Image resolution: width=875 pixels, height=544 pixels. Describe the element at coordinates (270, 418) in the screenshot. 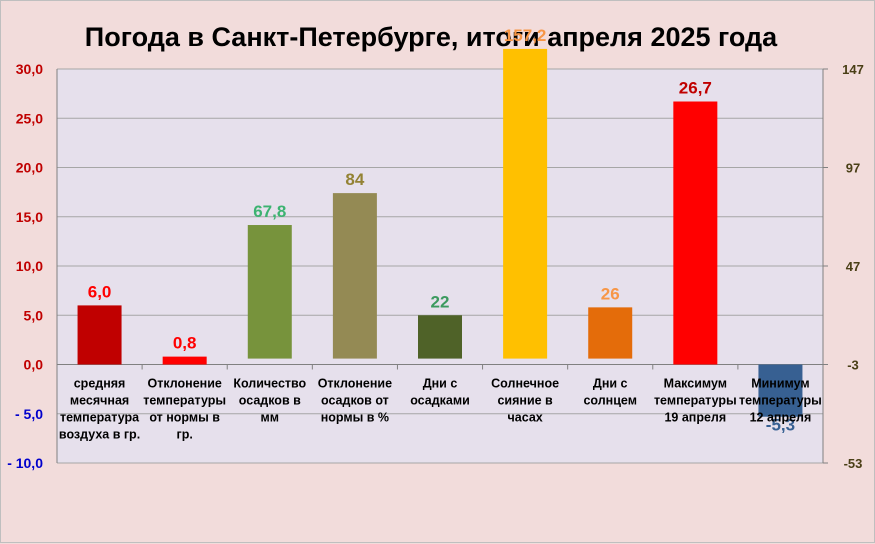

I see `category-label-line: мм` at that location.